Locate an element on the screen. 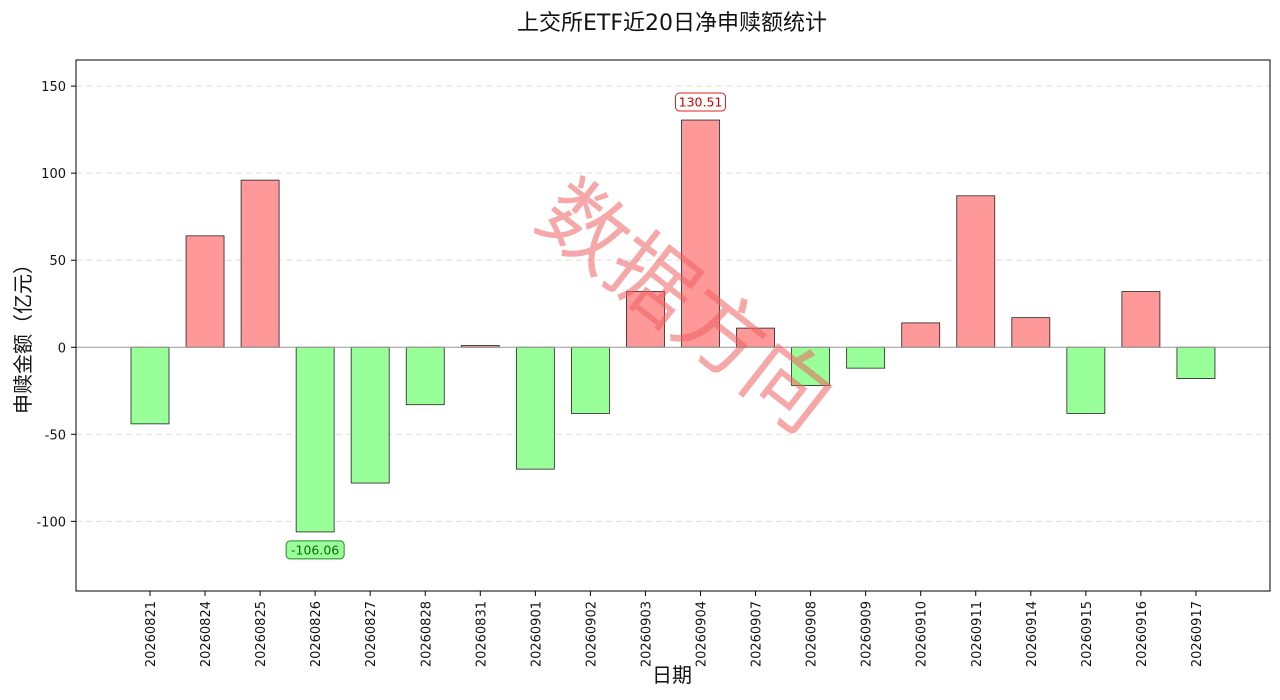 This screenshot has height=700, width=1280. y-tick-label: -100 is located at coordinates (51, 522).